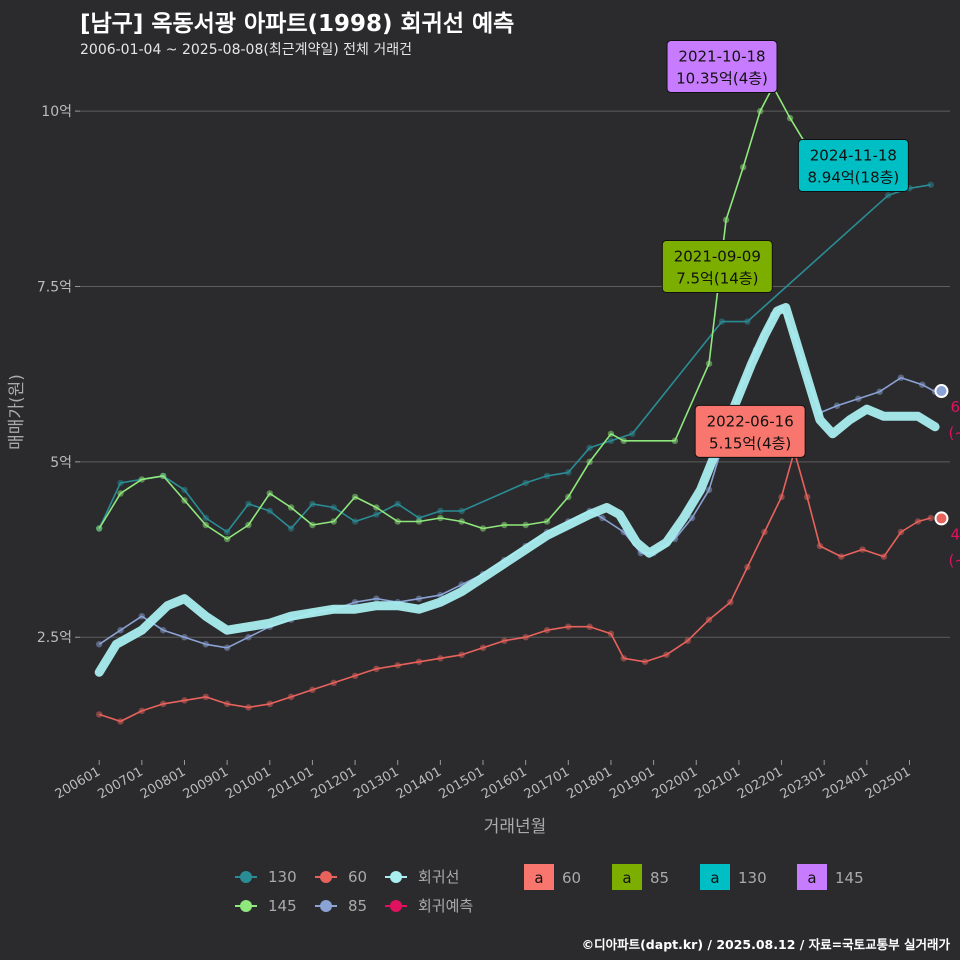  I want to click on x-tick-label: 202201, so click(760, 783).